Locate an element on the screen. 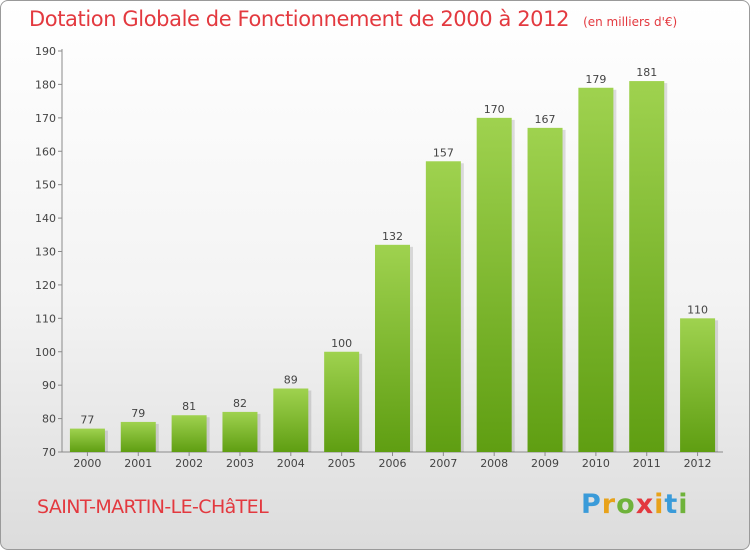  bar-value-label: 181 is located at coordinates (646, 72).